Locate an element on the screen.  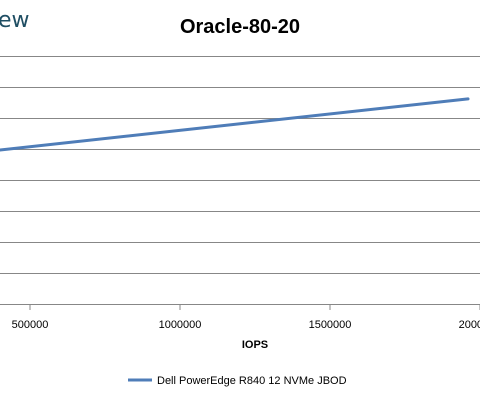
x-axis-ticks: 500000 1000000 1500000 2000000 is located at coordinates (246, 318).